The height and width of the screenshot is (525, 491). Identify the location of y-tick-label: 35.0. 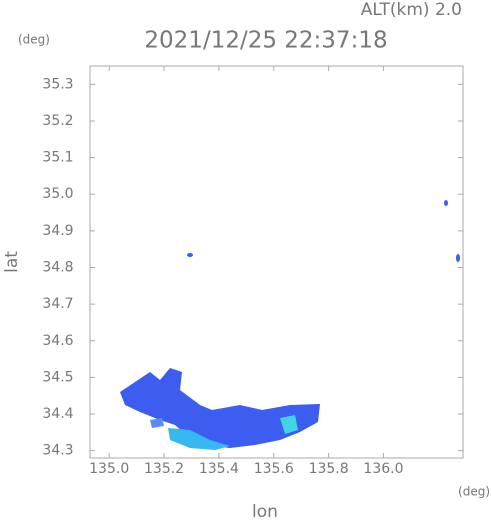
(57, 194).